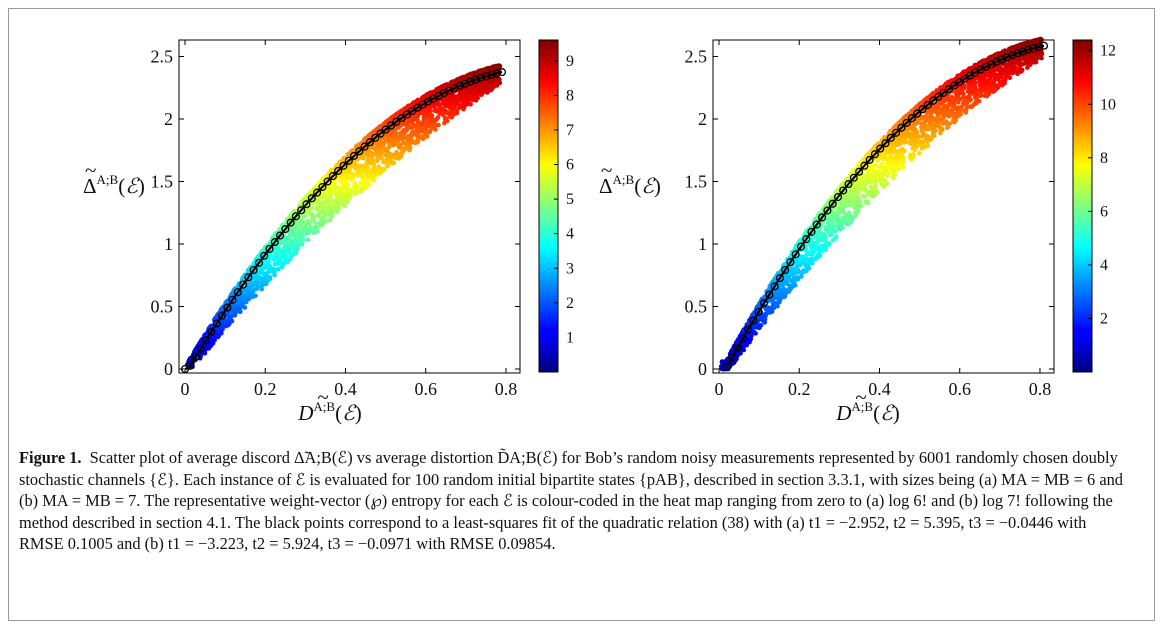 This screenshot has height=631, width=1165. What do you see at coordinates (570, 95) in the screenshot?
I see `colorbar-tick-label: 8` at bounding box center [570, 95].